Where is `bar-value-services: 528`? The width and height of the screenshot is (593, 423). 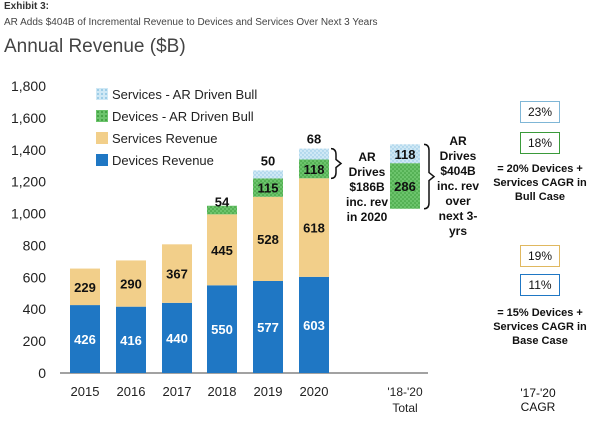
bar-value-services: 528 is located at coordinates (268, 239).